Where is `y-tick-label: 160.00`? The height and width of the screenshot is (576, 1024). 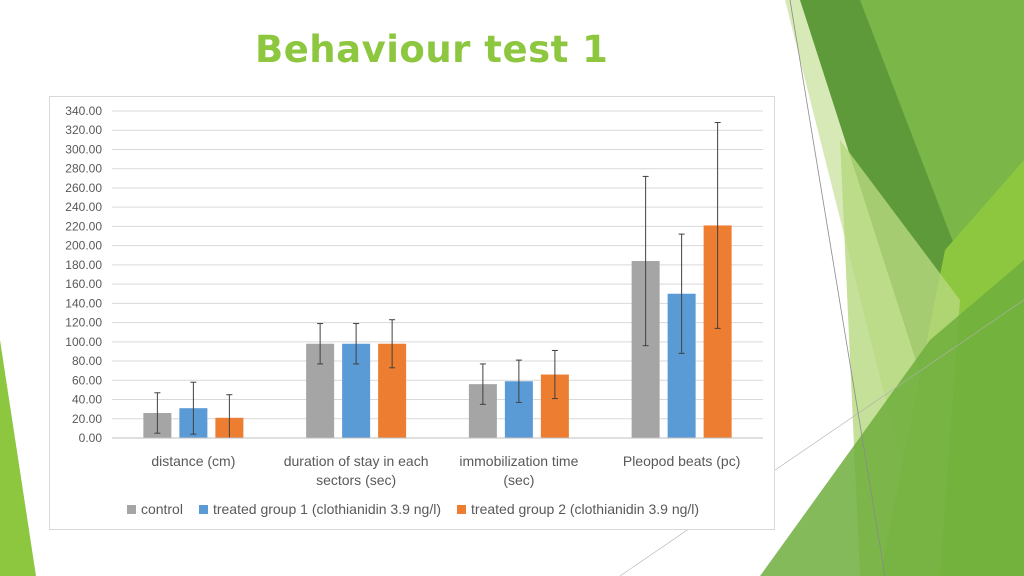 y-tick-label: 160.00 is located at coordinates (83, 284).